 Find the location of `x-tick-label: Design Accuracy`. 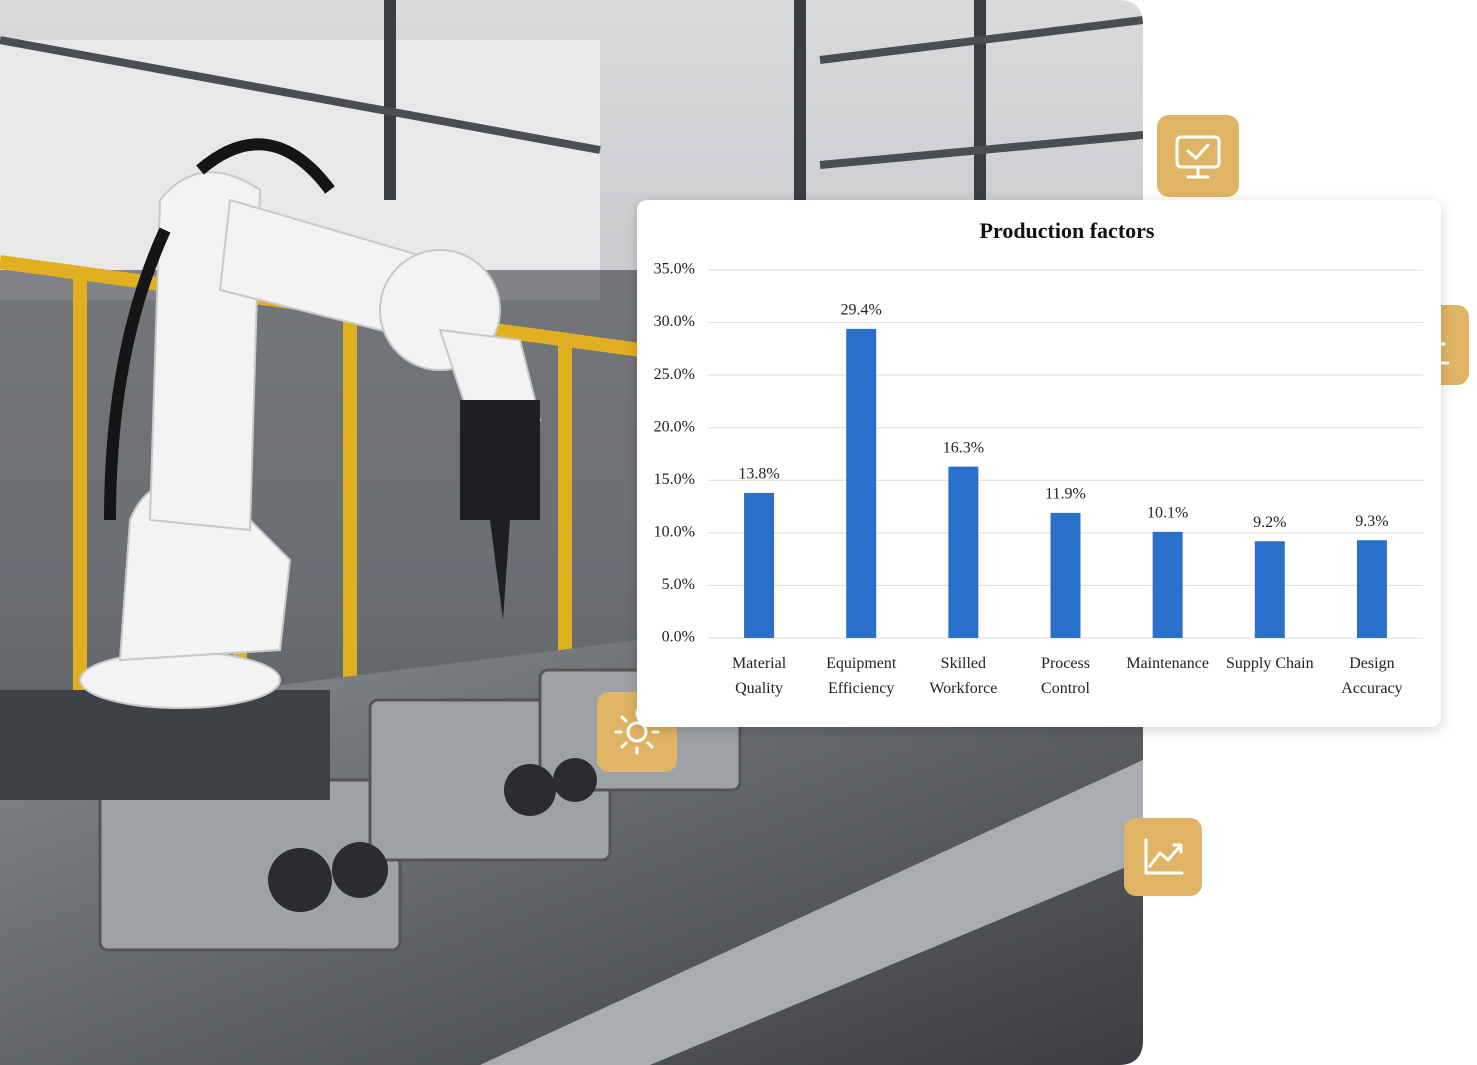

x-tick-label: Design Accuracy is located at coordinates (1372, 676).